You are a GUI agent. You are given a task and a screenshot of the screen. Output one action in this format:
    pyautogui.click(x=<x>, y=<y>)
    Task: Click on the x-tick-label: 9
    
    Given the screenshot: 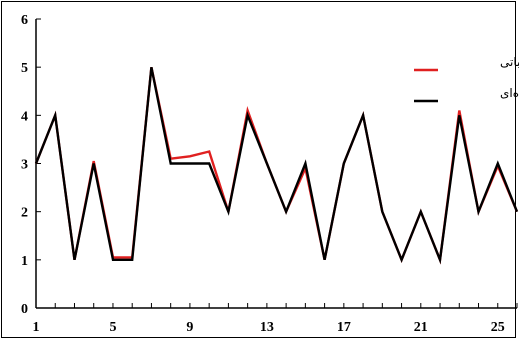 What is the action you would take?
    pyautogui.click(x=189, y=327)
    